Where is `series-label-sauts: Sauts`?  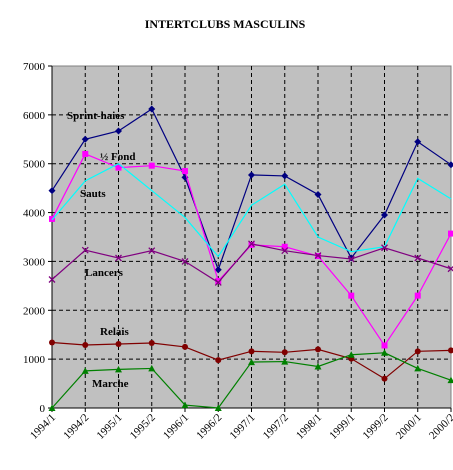
series-label-sauts: Sauts is located at coordinates (93, 194).